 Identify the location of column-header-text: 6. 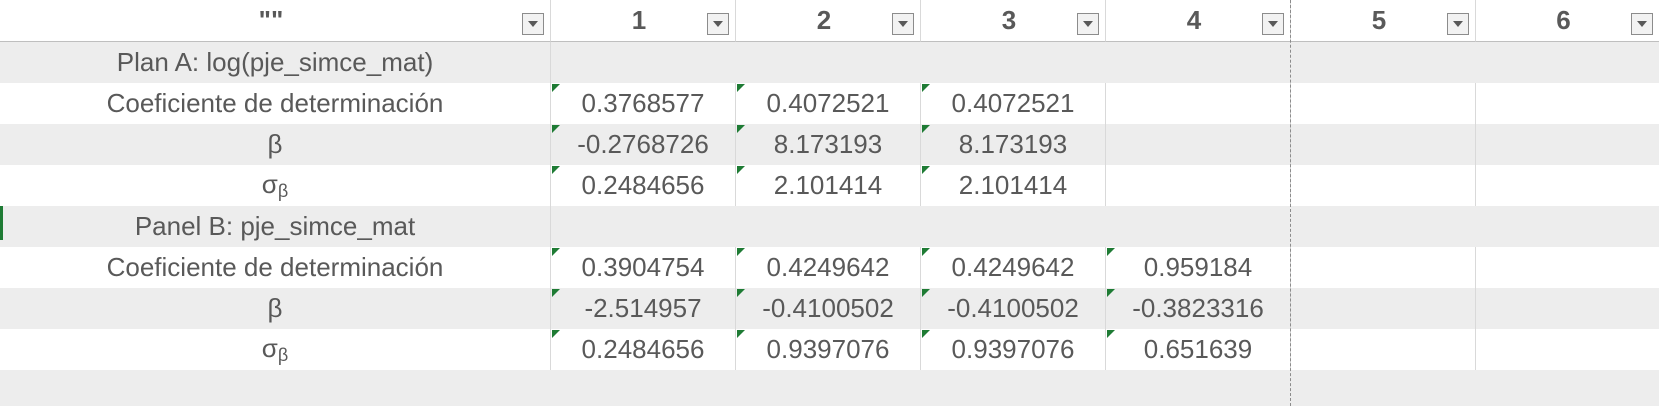
(1563, 20).